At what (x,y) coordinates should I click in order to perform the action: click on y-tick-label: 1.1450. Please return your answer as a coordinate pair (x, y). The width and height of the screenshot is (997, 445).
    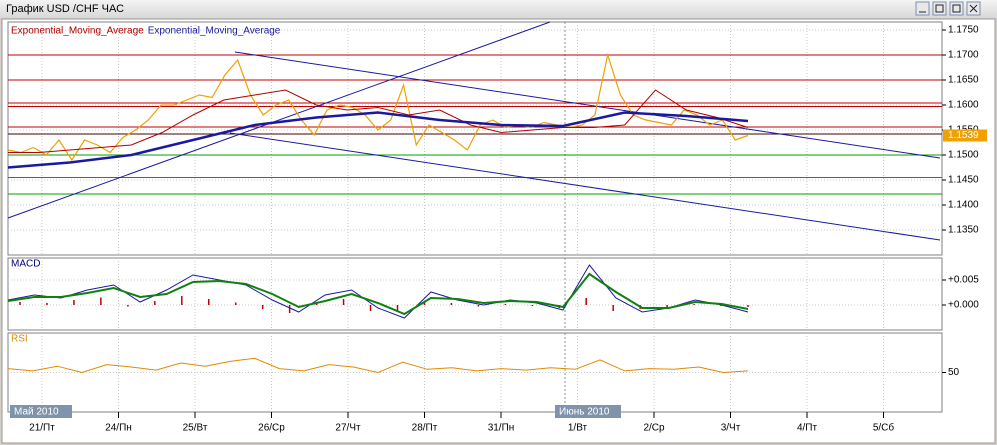
    Looking at the image, I should click on (963, 180).